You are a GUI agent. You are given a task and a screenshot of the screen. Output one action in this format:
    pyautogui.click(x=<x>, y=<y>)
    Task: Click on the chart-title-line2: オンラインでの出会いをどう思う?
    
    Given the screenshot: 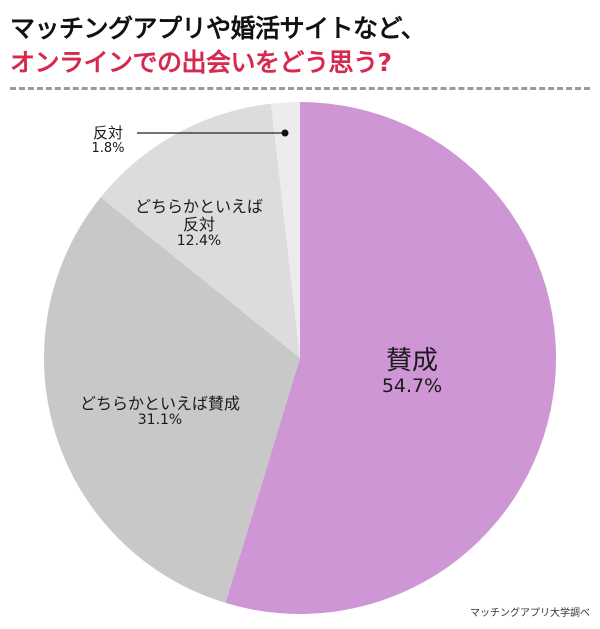 What is the action you would take?
    pyautogui.click(x=201, y=62)
    